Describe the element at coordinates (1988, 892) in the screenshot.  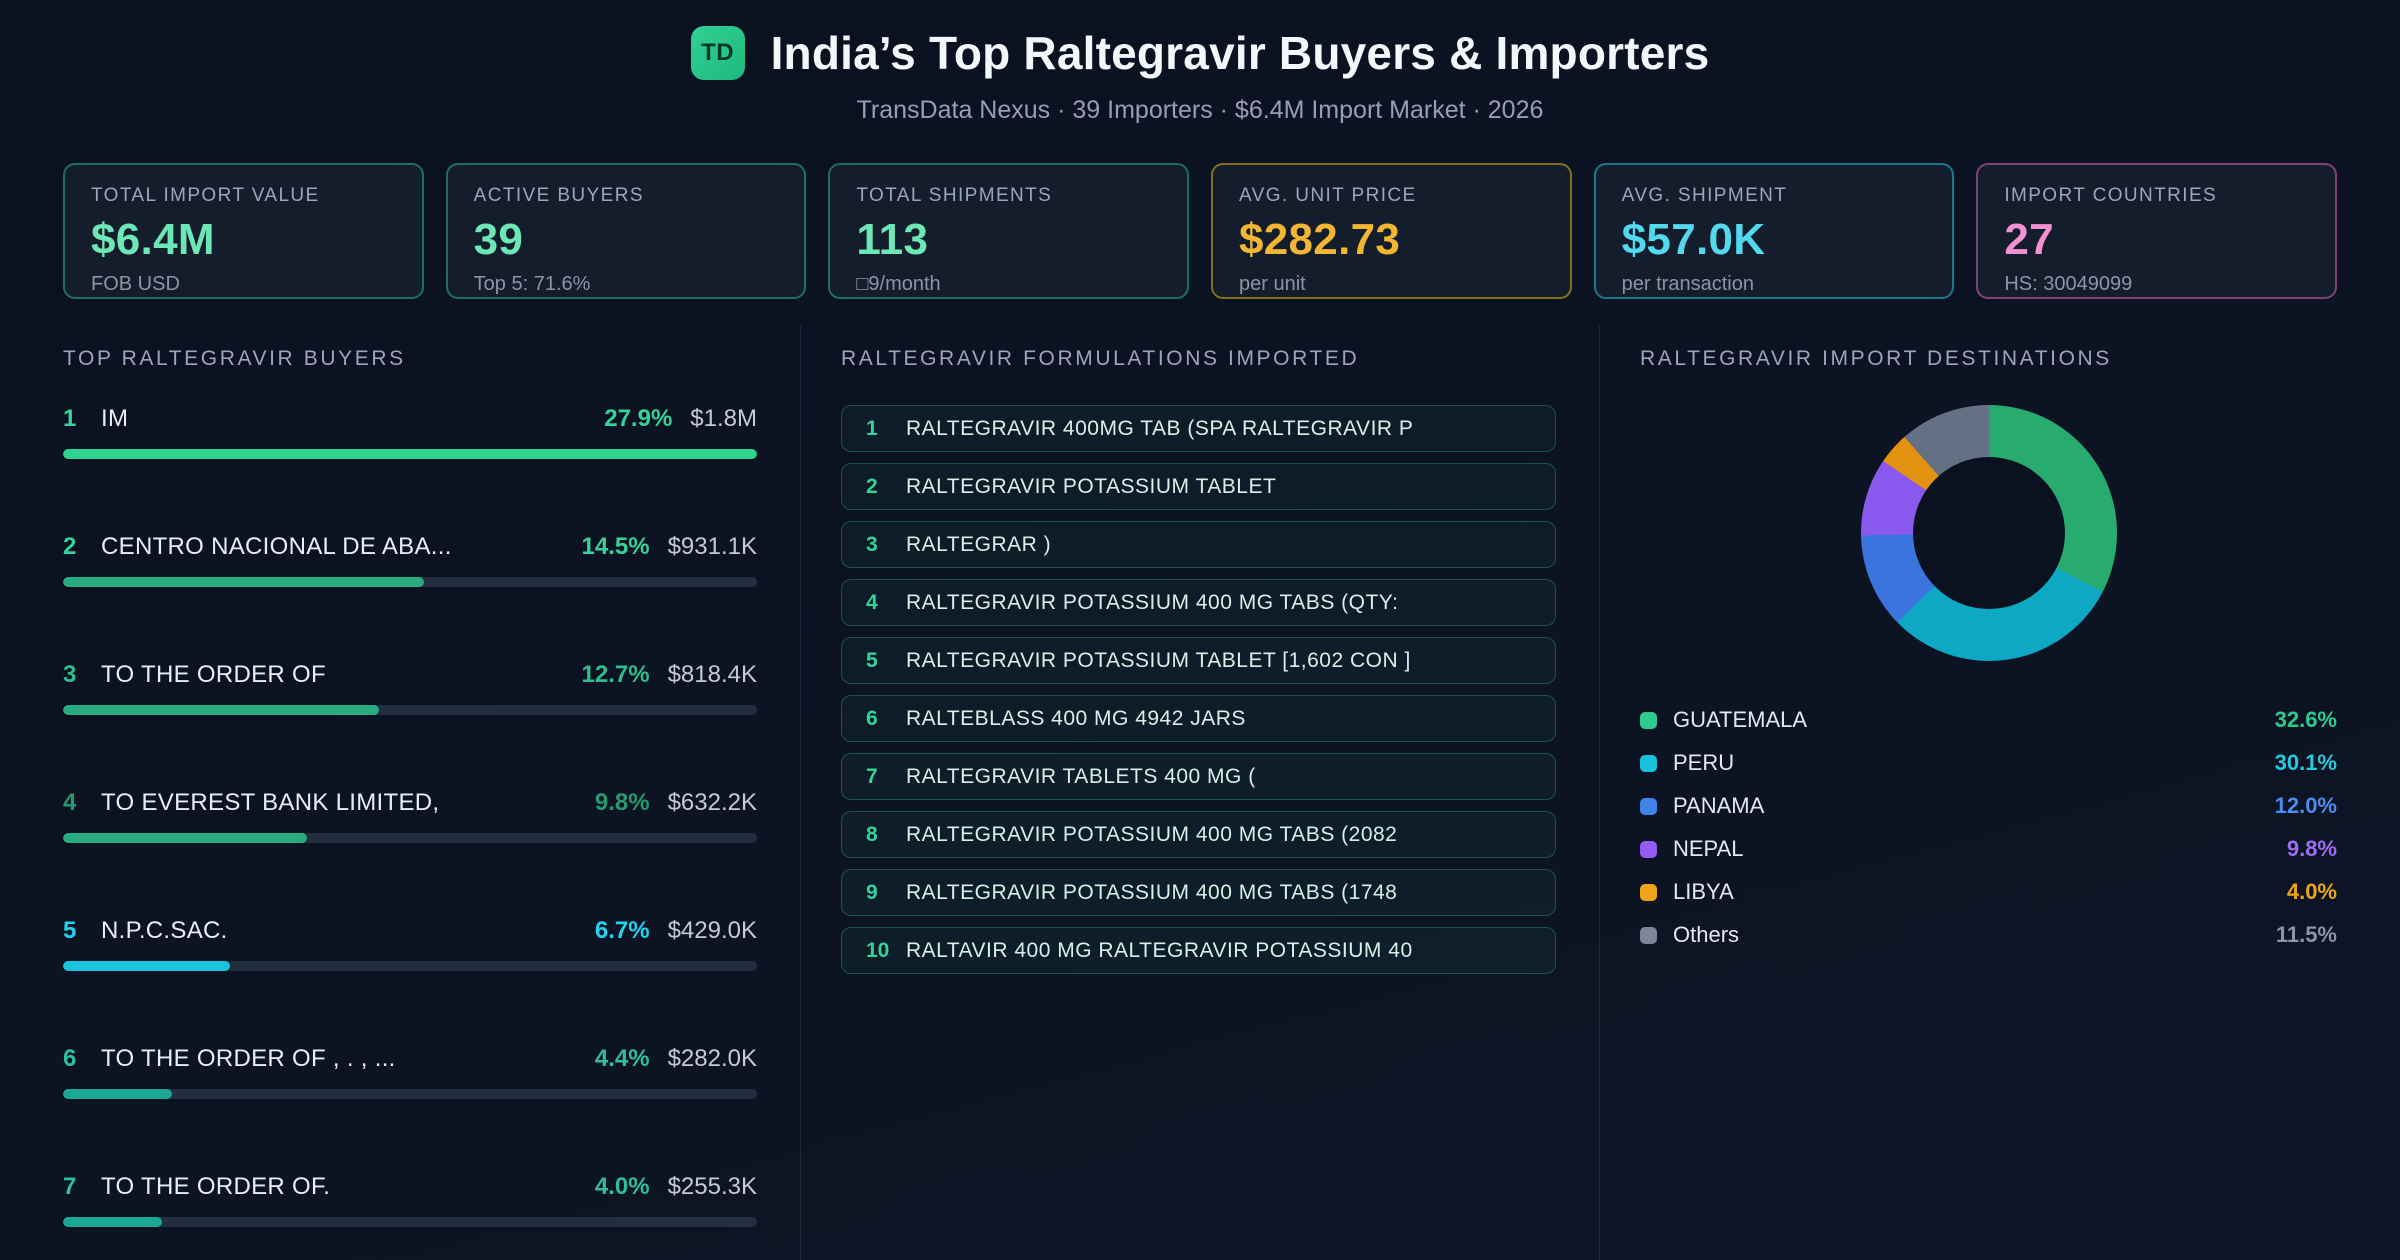
I see `legend-item: LIBYA 4.0%` at that location.